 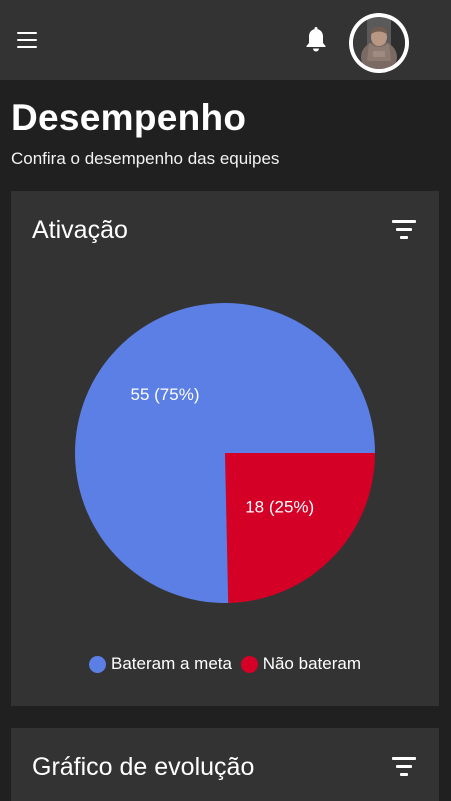 I want to click on pie-label-not-met: 18 (25%), so click(x=279, y=507).